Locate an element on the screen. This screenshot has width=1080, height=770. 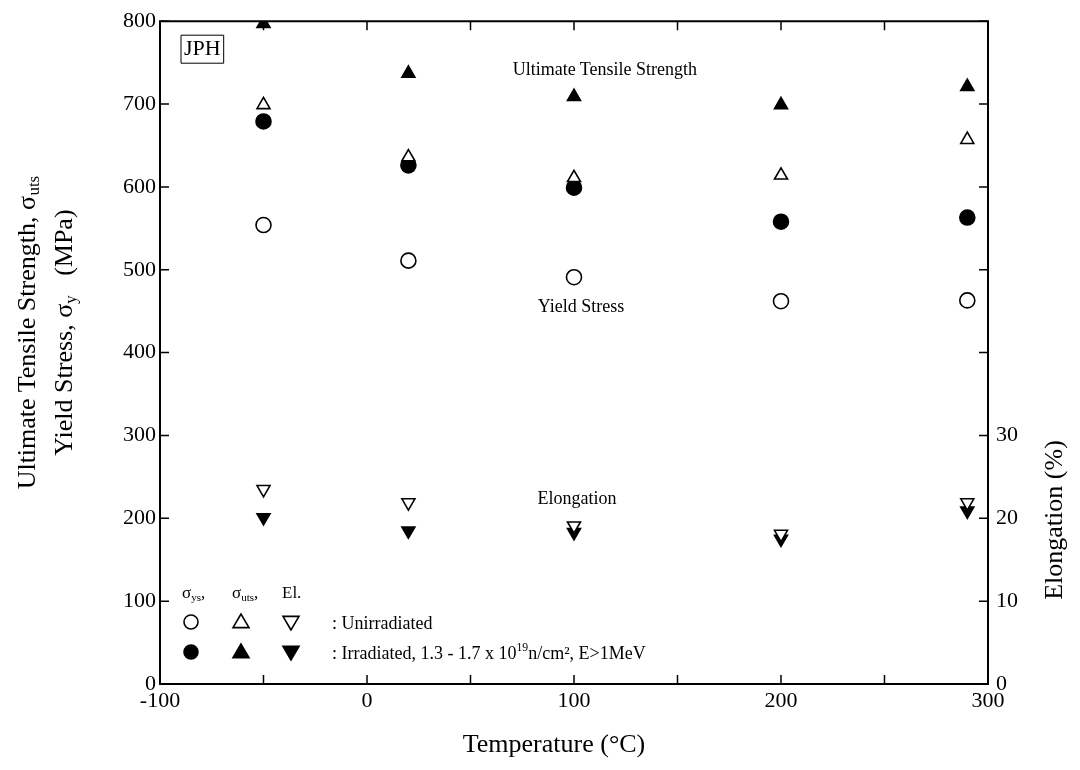
x-tick-label: 200 is located at coordinates (781, 699).